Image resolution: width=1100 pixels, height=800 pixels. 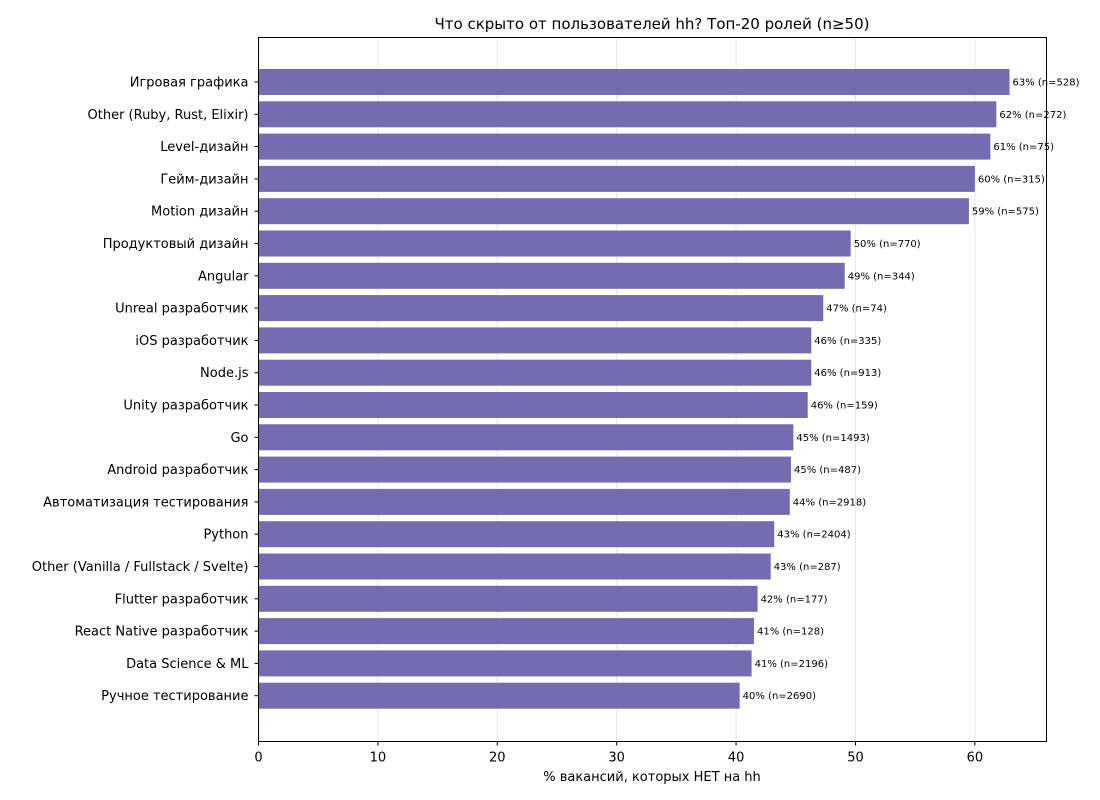 I want to click on data-label: 61% (n=75), so click(x=1023, y=147).